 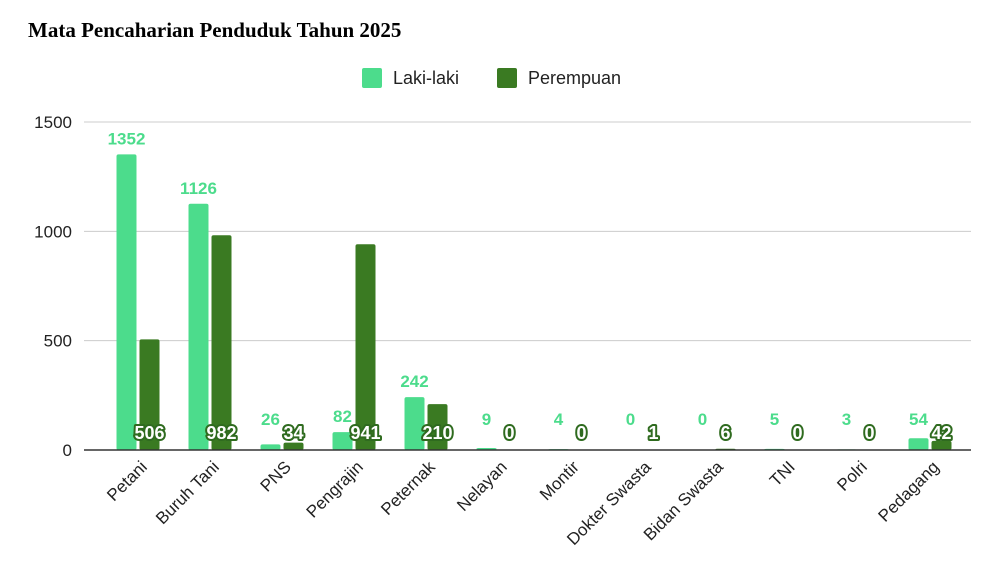 What do you see at coordinates (335, 489) in the screenshot?
I see `x-tick-label: Pengrajin` at bounding box center [335, 489].